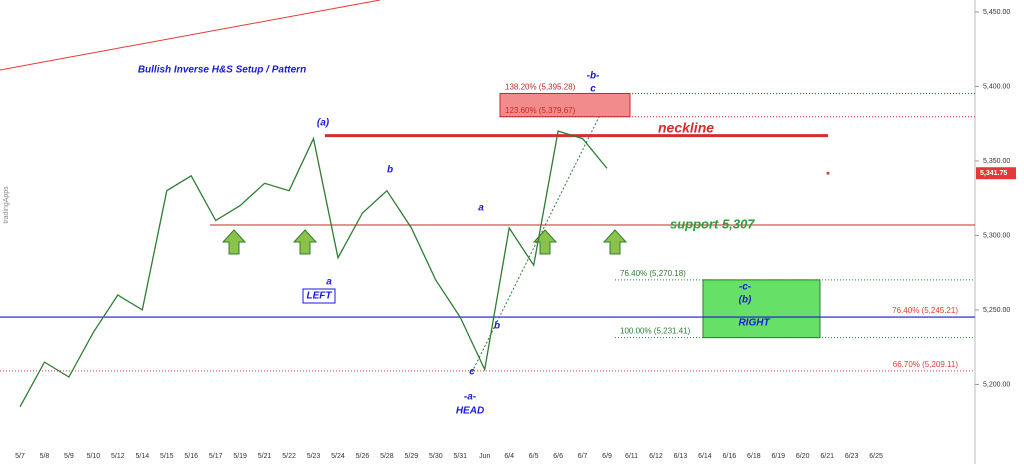 Image resolution: width=1024 pixels, height=469 pixels. Describe the element at coordinates (222, 70) in the screenshot. I see `chart-title: Bullish Inverse H&S Setup / Pattern` at that location.